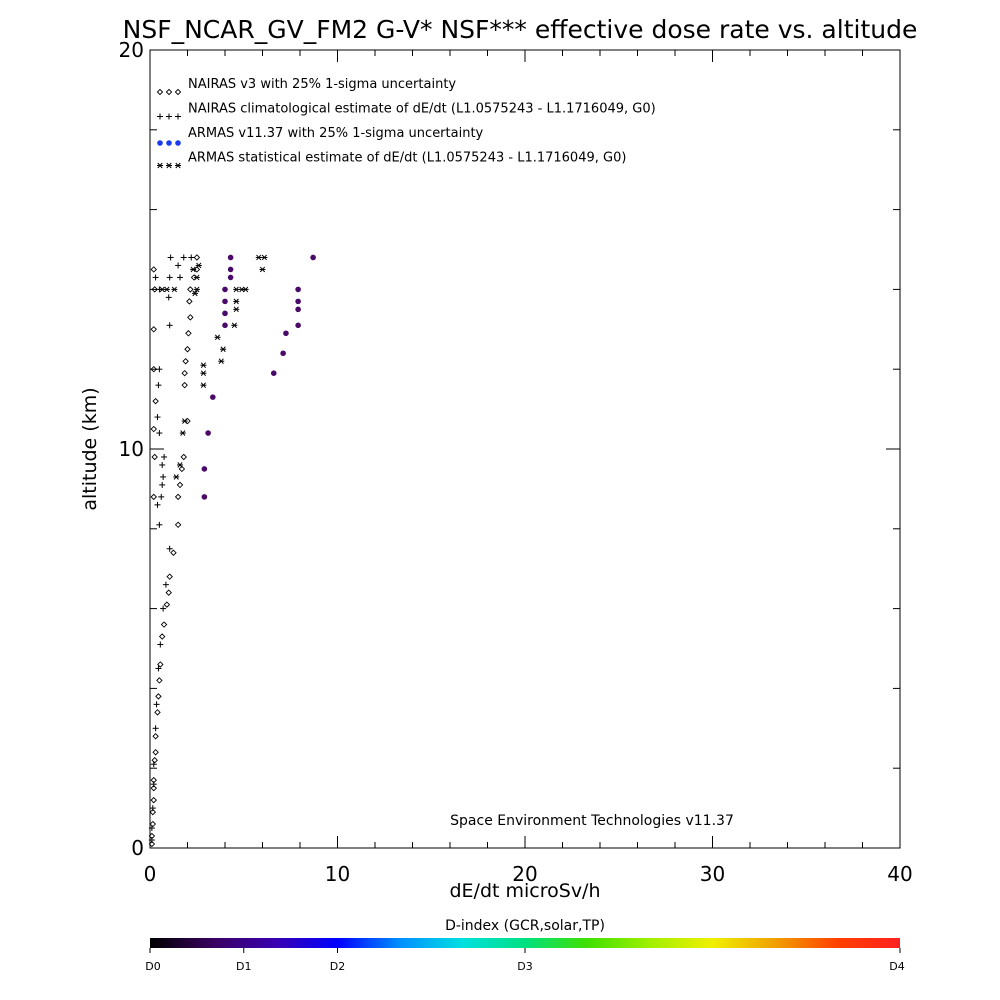 The height and width of the screenshot is (1000, 1000). Describe the element at coordinates (712, 874) in the screenshot. I see `x-tick-label: 30` at that location.